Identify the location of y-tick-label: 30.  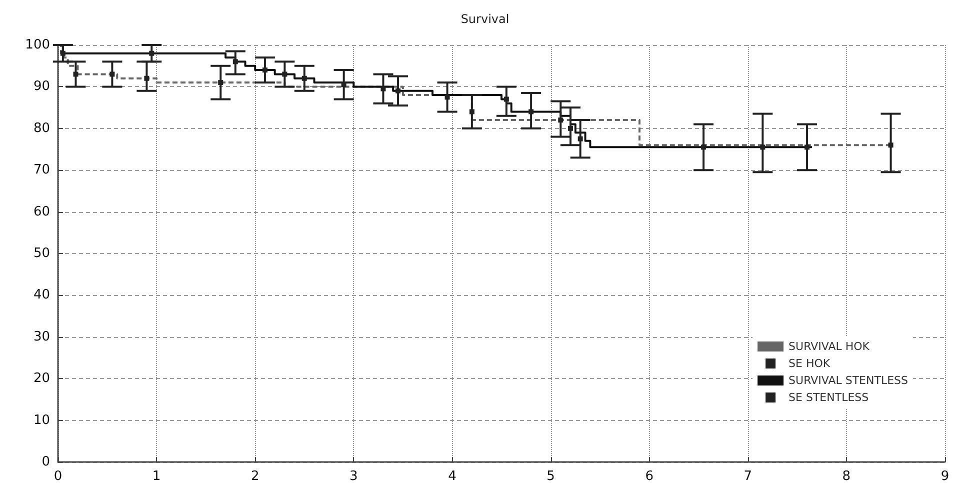
(41, 336).